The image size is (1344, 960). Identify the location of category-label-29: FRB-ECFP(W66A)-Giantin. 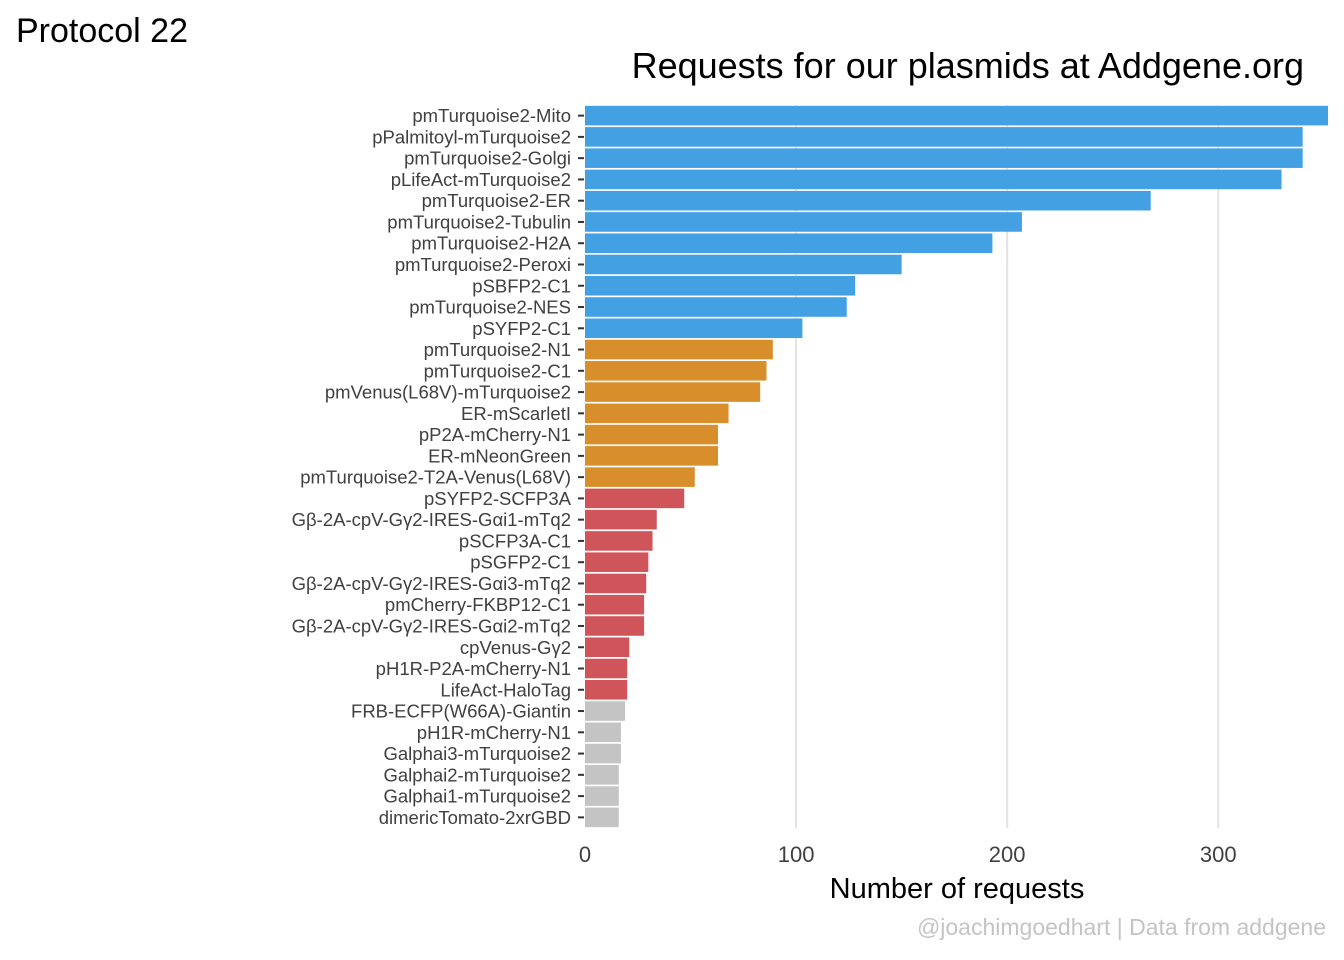
(461, 711).